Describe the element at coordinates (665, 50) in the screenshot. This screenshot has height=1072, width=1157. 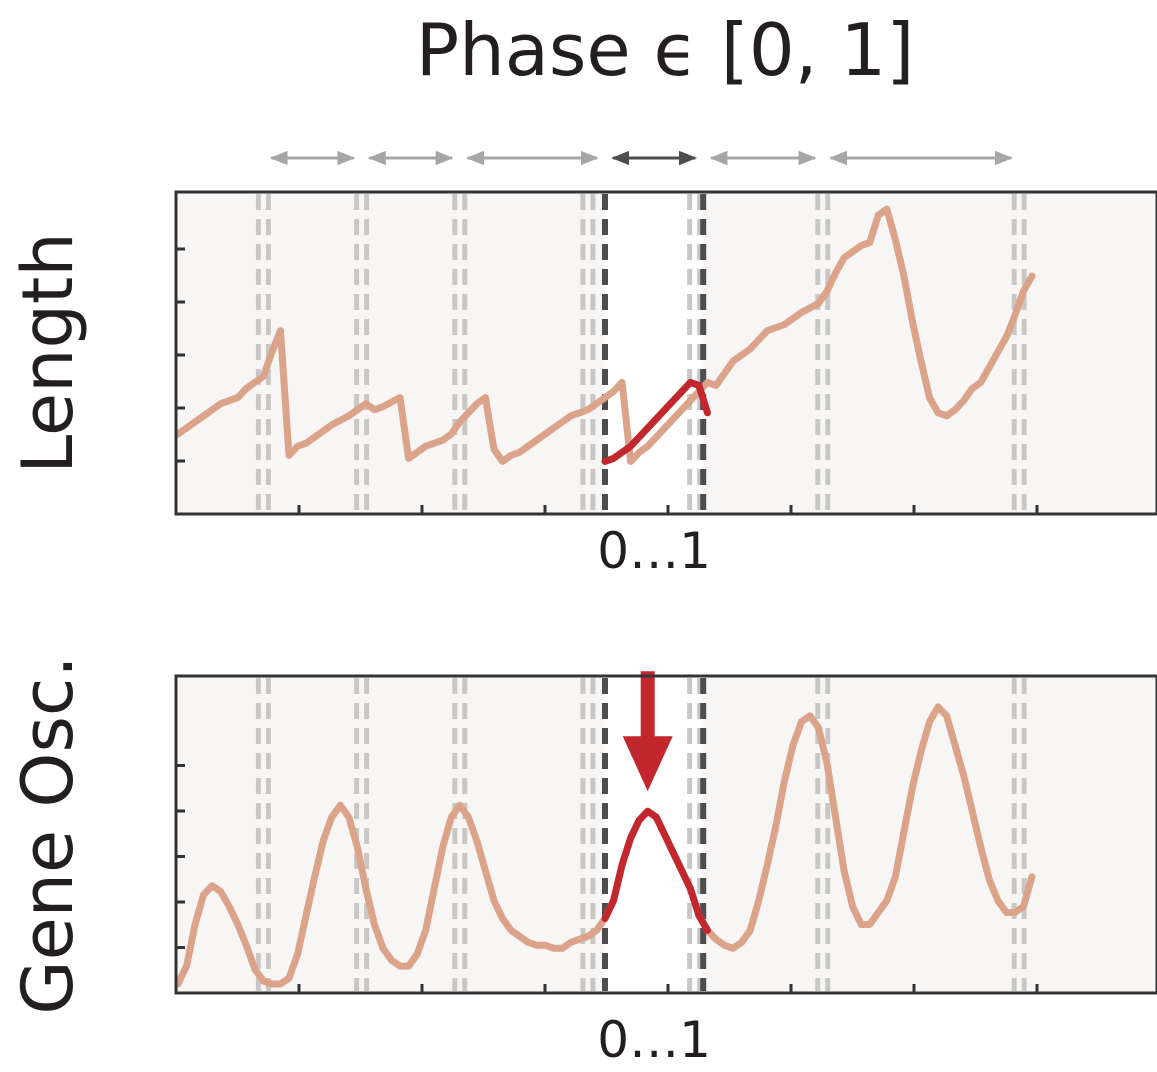
I see `figure-title: Phase ϵ [0, 1]` at that location.